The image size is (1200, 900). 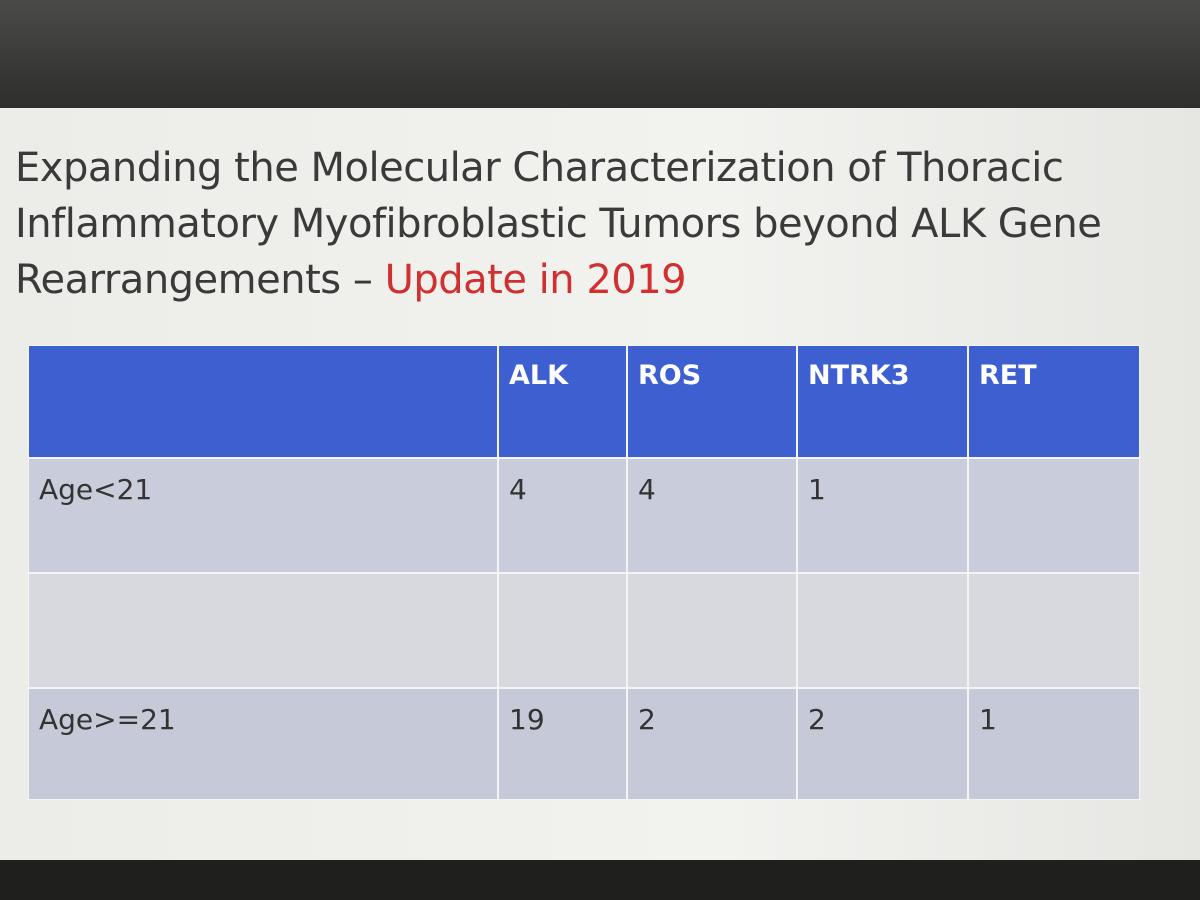 What do you see at coordinates (263, 401) in the screenshot?
I see `header-cell` at bounding box center [263, 401].